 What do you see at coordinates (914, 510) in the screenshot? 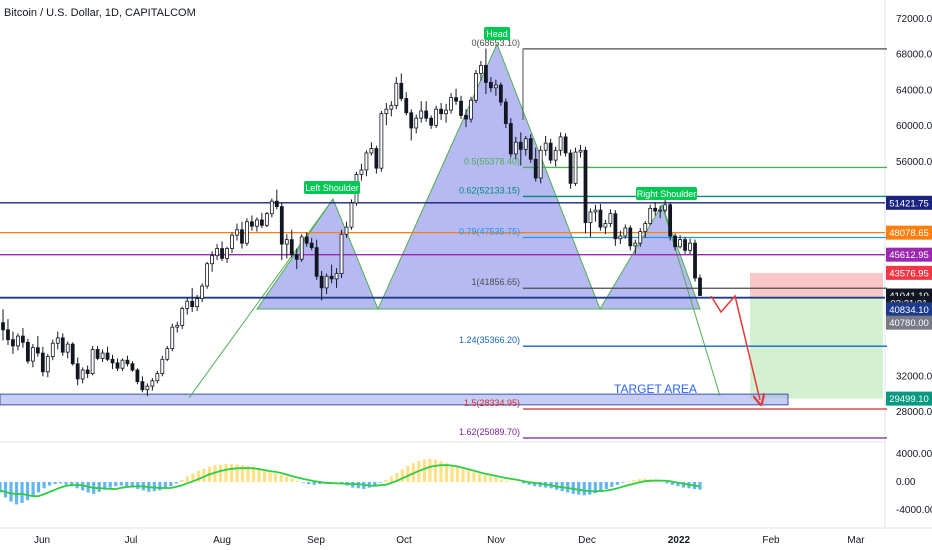
I see `oscillator-tick-label: -4000.00` at bounding box center [914, 510].